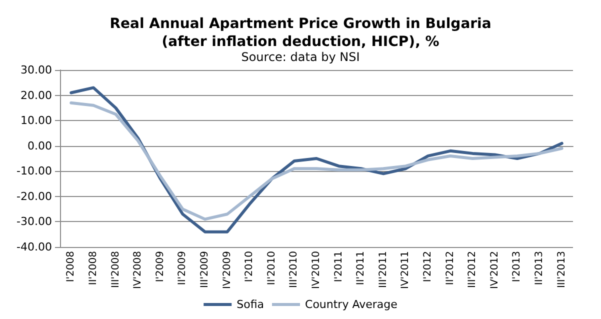 The width and height of the screenshot is (601, 319). What do you see at coordinates (450, 268) in the screenshot?
I see `x-tick-label: II'2012` at bounding box center [450, 268].